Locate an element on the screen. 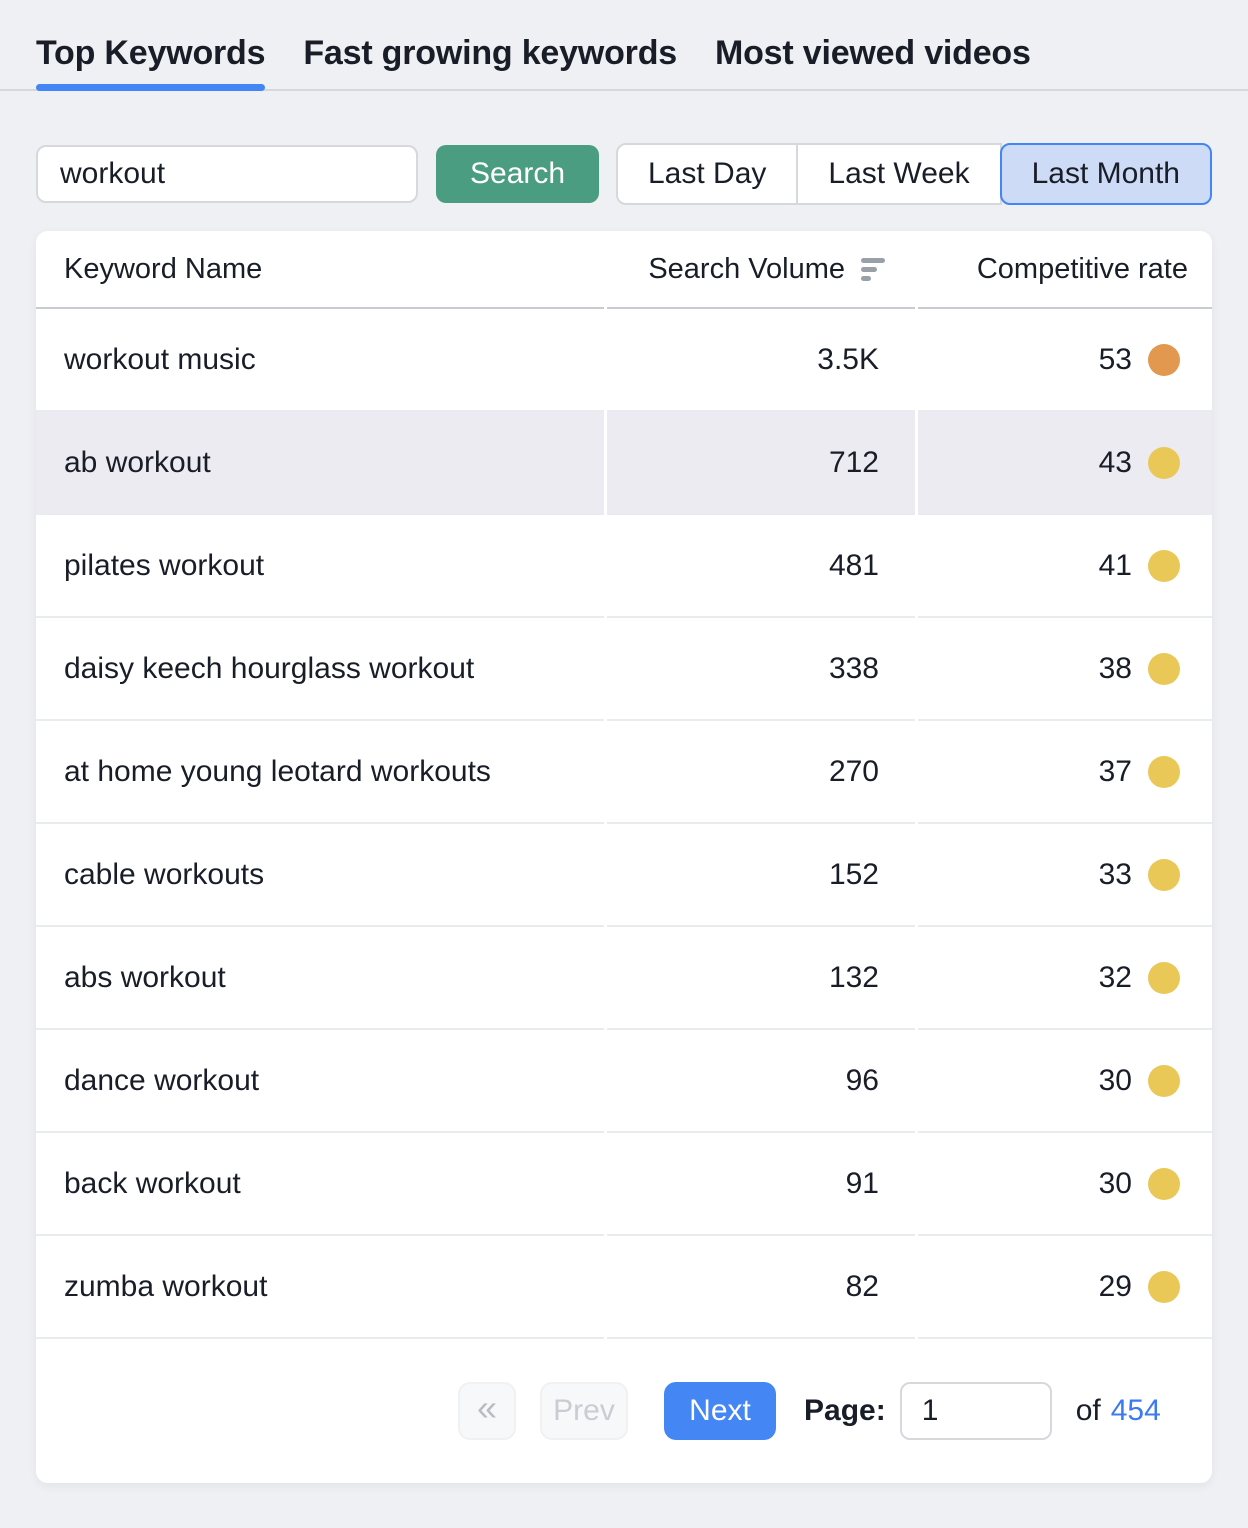 This screenshot has width=1248, height=1528. competitive-rate-value: 41 is located at coordinates (1115, 565).